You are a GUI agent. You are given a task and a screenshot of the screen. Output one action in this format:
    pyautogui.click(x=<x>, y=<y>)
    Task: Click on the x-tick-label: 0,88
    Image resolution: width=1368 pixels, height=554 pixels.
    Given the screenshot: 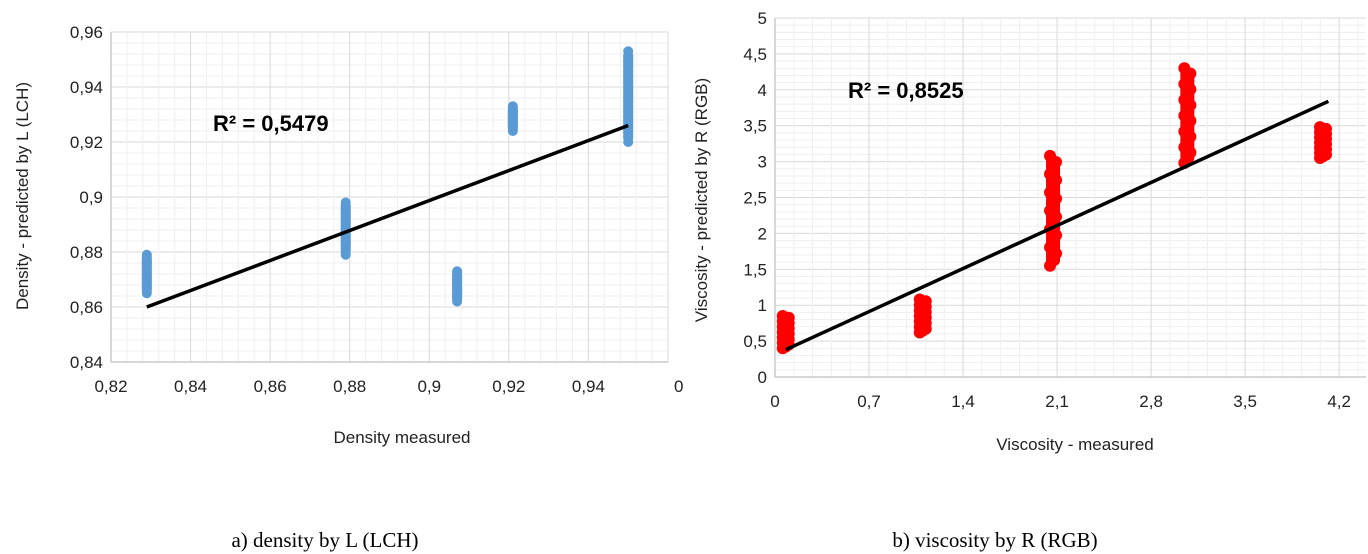 What is the action you would take?
    pyautogui.click(x=349, y=386)
    